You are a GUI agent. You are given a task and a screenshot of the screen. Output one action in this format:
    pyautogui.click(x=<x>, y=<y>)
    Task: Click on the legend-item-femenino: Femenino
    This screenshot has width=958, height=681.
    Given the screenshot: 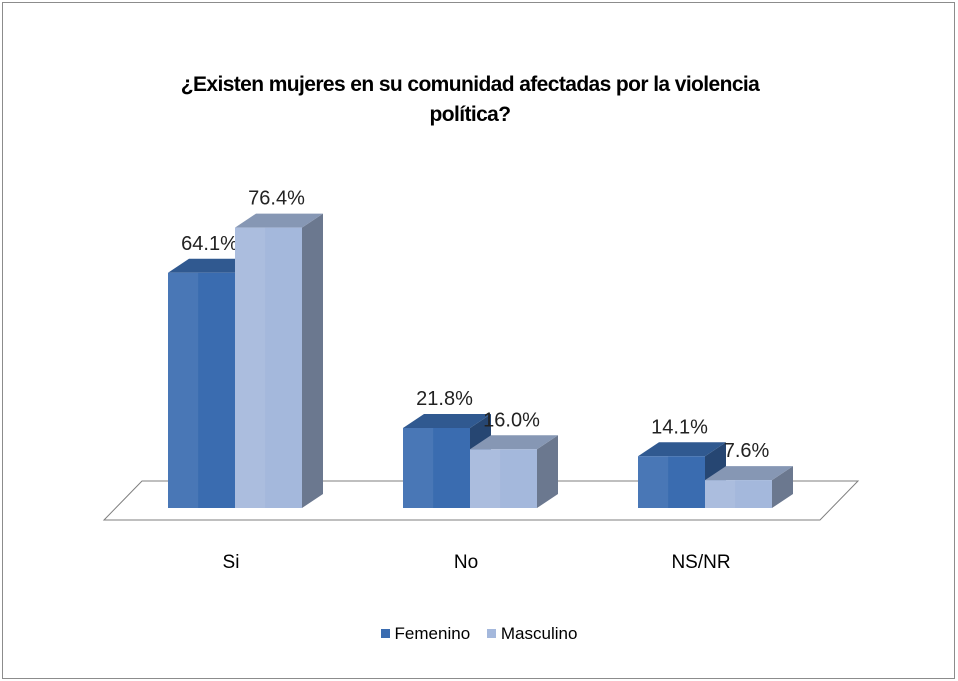 What is the action you would take?
    pyautogui.click(x=425, y=634)
    